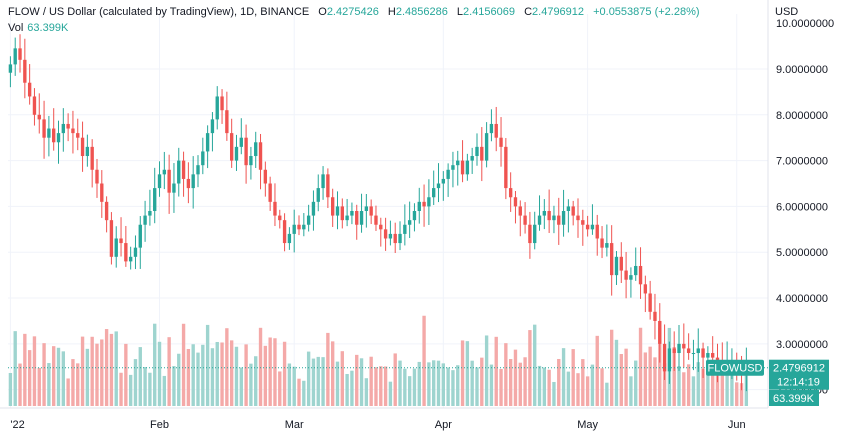 This screenshot has width=850, height=440. Describe the element at coordinates (805, 24) in the screenshot. I see `price-tick-label: 10.0000000` at that location.